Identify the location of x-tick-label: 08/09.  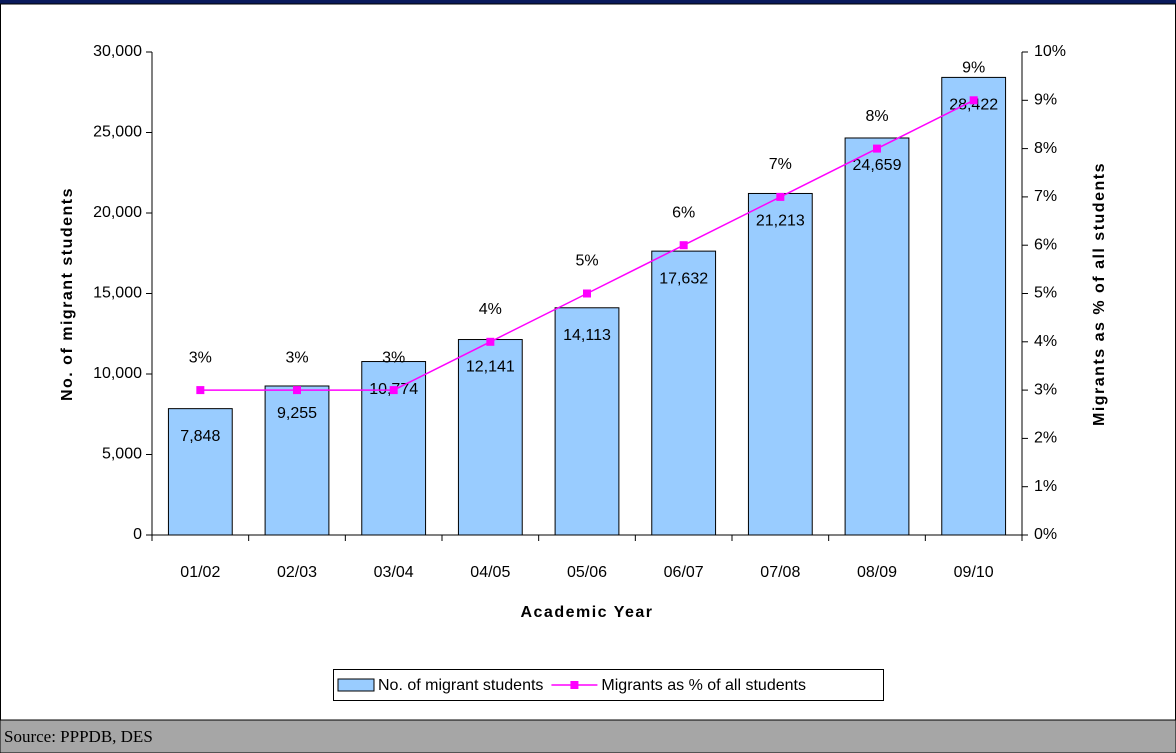
(877, 572).